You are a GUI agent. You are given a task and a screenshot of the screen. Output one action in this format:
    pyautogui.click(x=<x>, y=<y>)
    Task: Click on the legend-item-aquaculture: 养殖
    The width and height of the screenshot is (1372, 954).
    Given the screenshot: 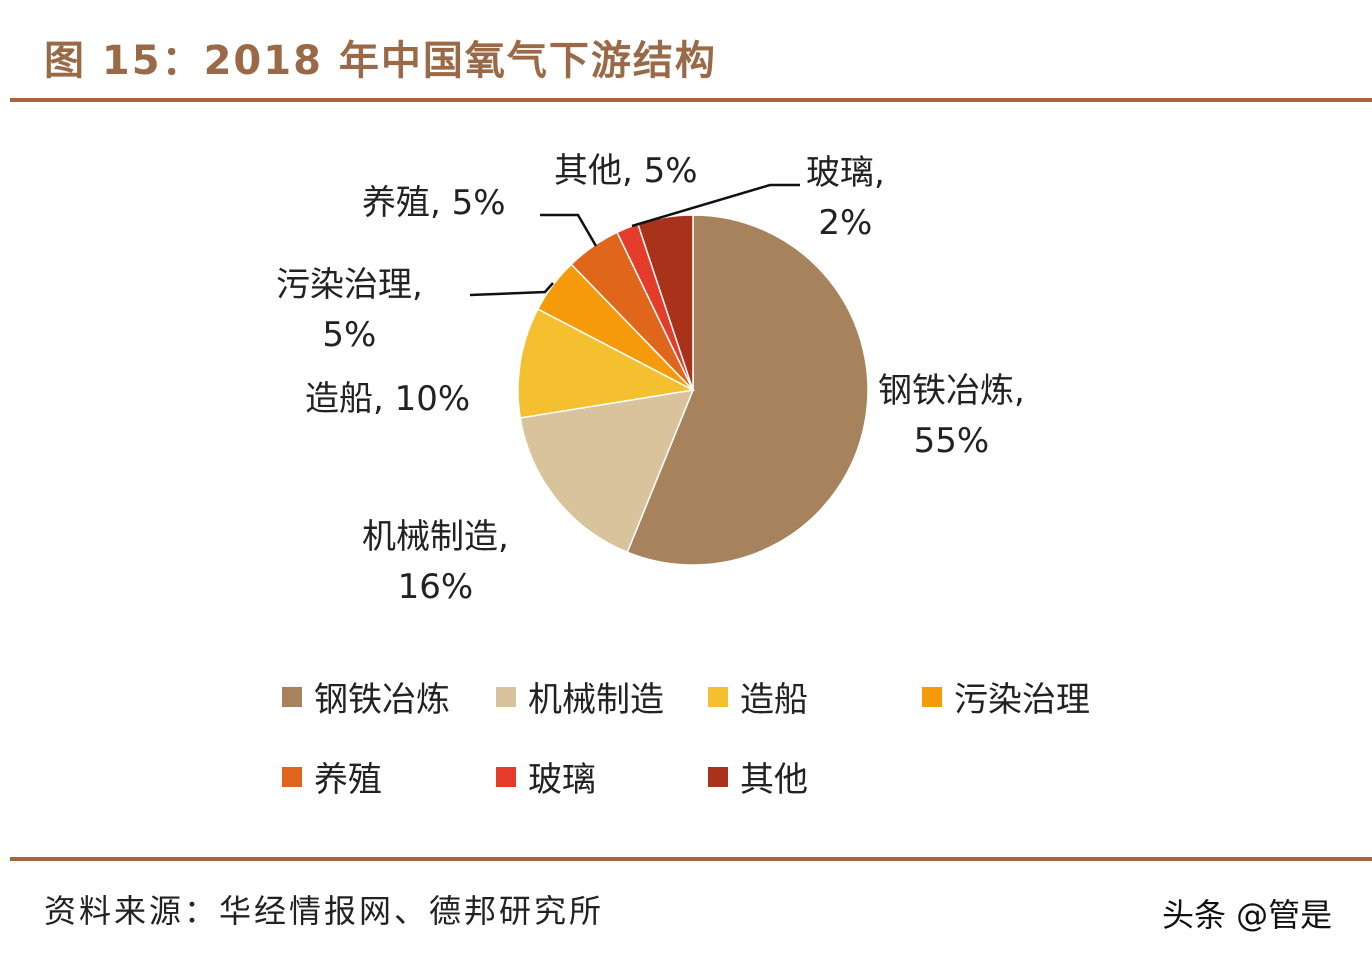 What is the action you would take?
    pyautogui.click(x=332, y=776)
    